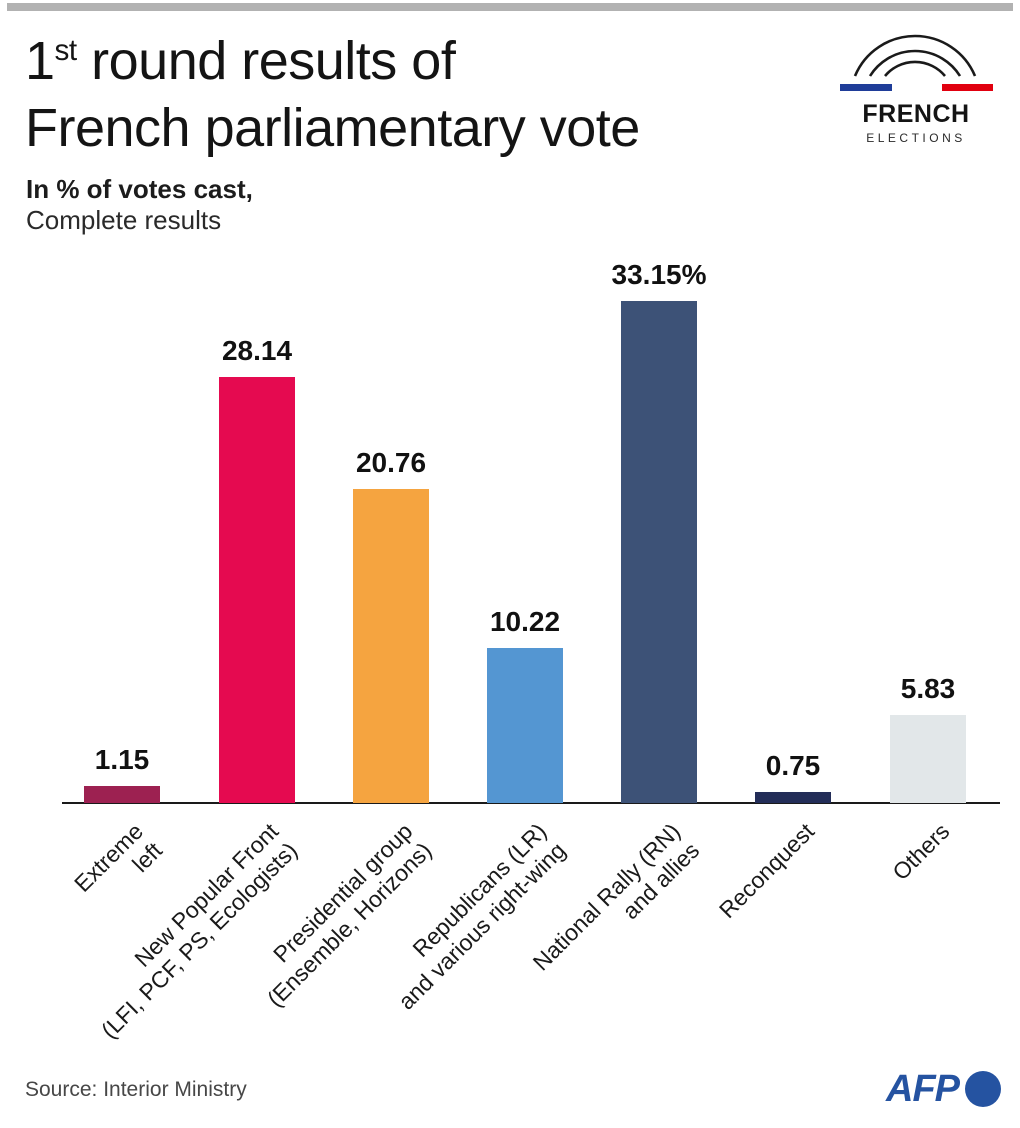 Image resolution: width=1020 pixels, height=1128 pixels. What do you see at coordinates (122, 759) in the screenshot?
I see `bar-value-label: 1.15` at bounding box center [122, 759].